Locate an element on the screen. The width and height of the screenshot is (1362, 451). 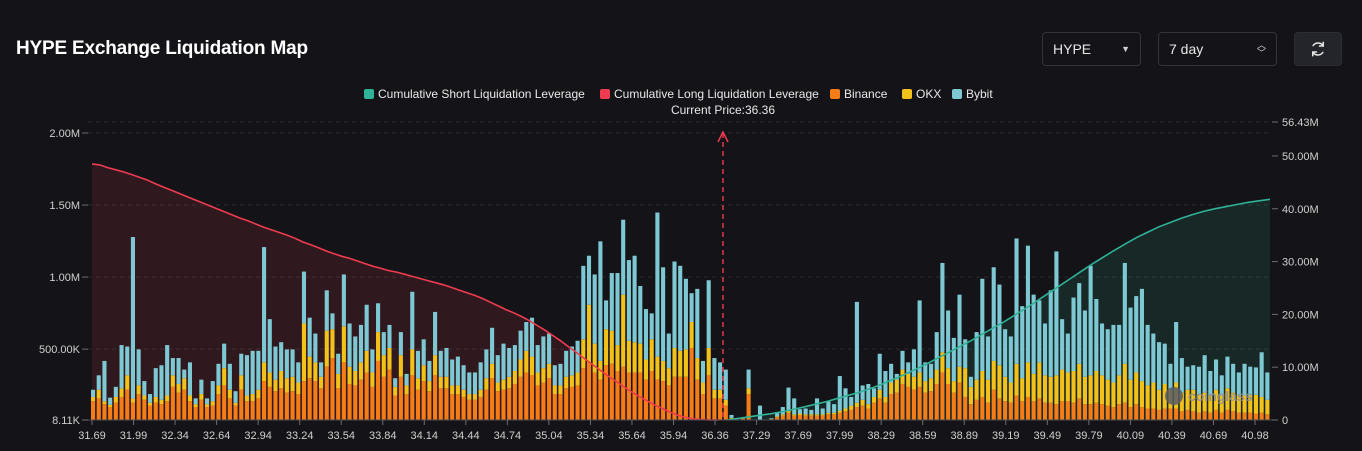
x-tick-label: 33.54 is located at coordinates (341, 436).